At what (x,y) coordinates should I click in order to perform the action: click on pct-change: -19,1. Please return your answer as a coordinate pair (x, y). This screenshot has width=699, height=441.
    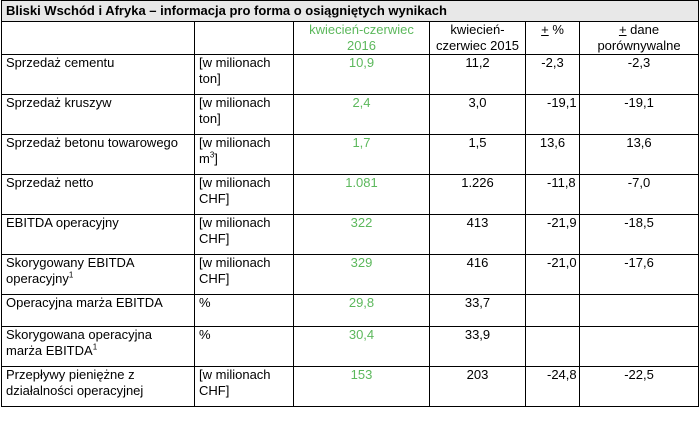
    Looking at the image, I should click on (552, 114).